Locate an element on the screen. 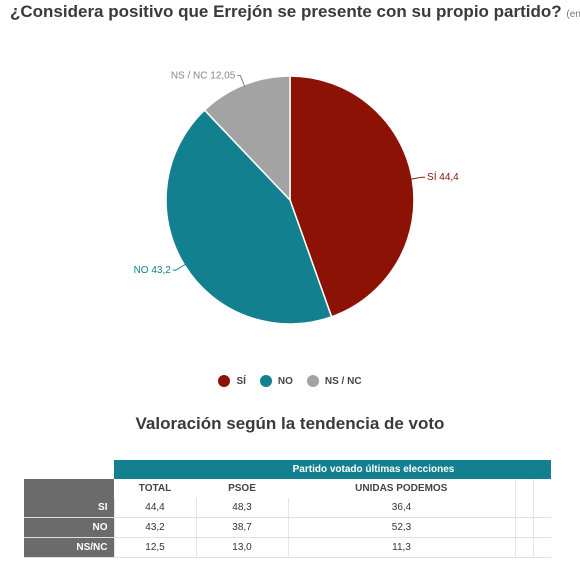 This screenshot has width=580, height=572. pie-label-no: NO 43,2 is located at coordinates (153, 270).